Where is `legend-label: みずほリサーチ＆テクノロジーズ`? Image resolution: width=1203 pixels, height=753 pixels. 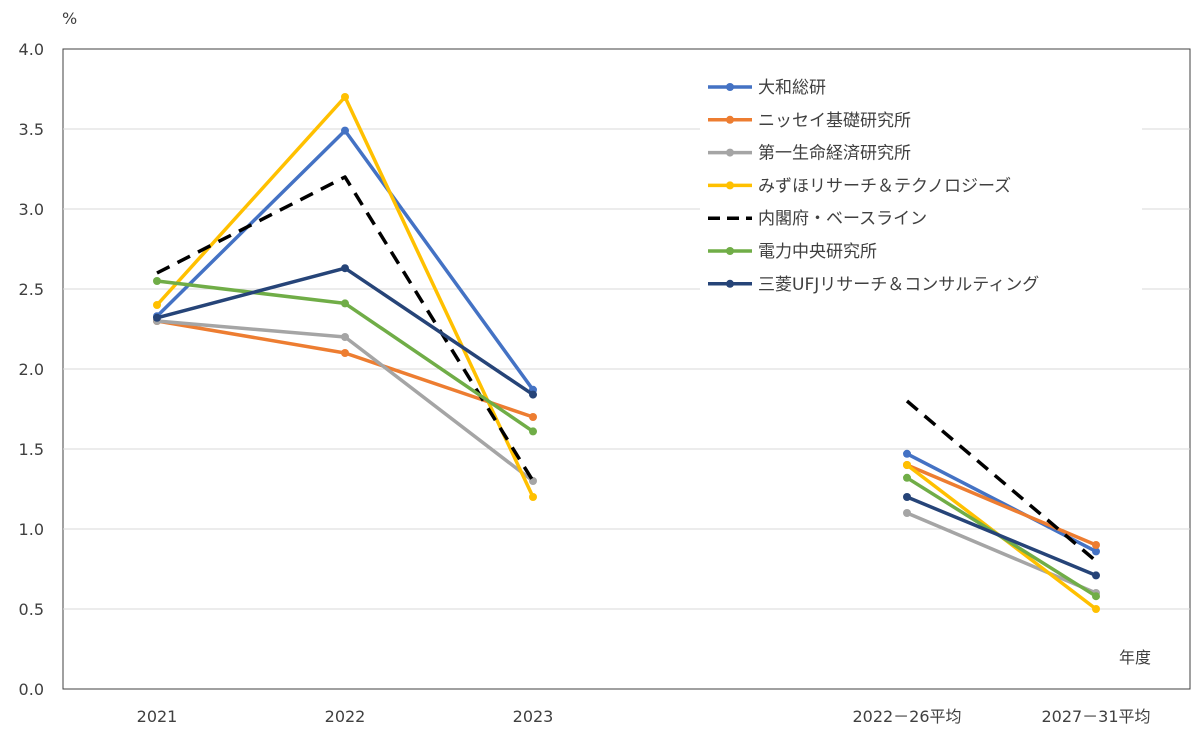 legend-label: みずほリサーチ＆テクノロジーズ is located at coordinates (884, 186).